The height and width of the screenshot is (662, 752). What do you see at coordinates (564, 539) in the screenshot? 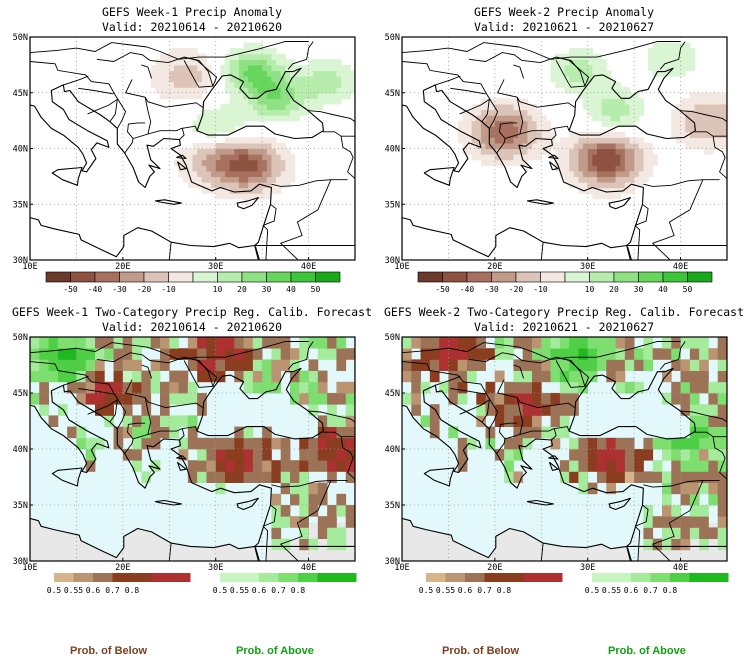
I see `missing-data-area` at bounding box center [564, 539].